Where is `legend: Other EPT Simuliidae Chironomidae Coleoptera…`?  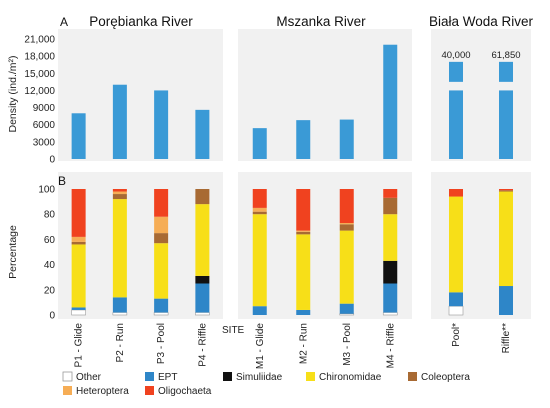 legend: Other EPT Simuliidae Chironomidae Coleoptera… is located at coordinates (266, 384).